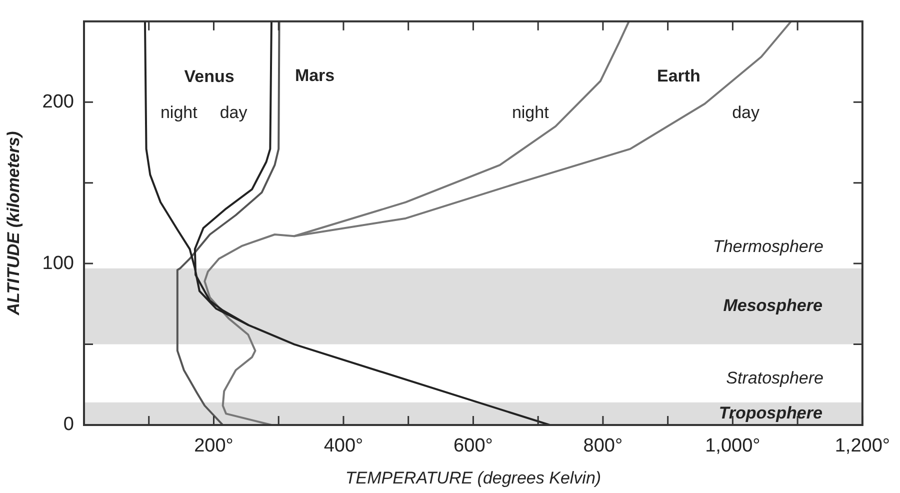 This screenshot has width=900, height=493. Describe the element at coordinates (344, 446) in the screenshot. I see `x-tick-label: 400°` at that location.